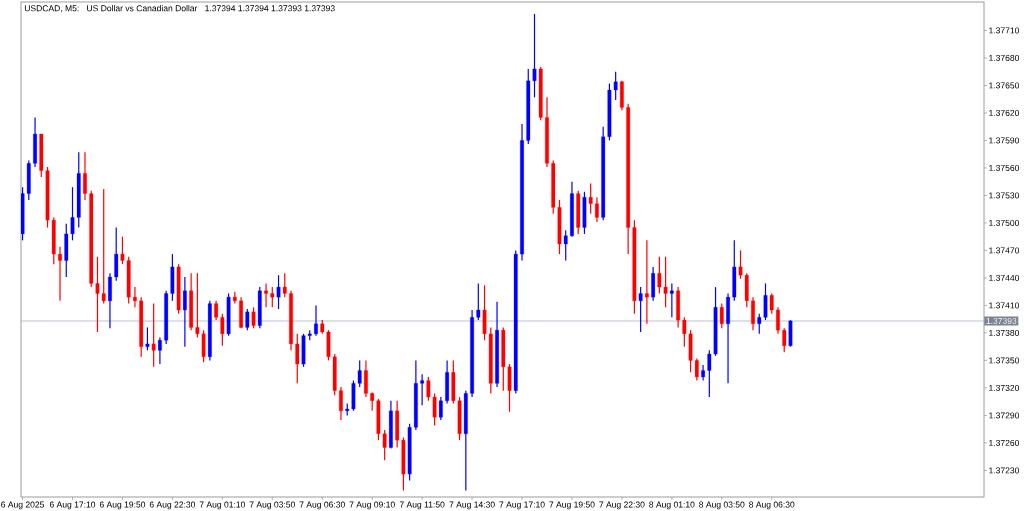 Image resolution: width=1024 pixels, height=511 pixels. What do you see at coordinates (1004, 360) in the screenshot?
I see `y-tick-label: 1.37350` at bounding box center [1004, 360].